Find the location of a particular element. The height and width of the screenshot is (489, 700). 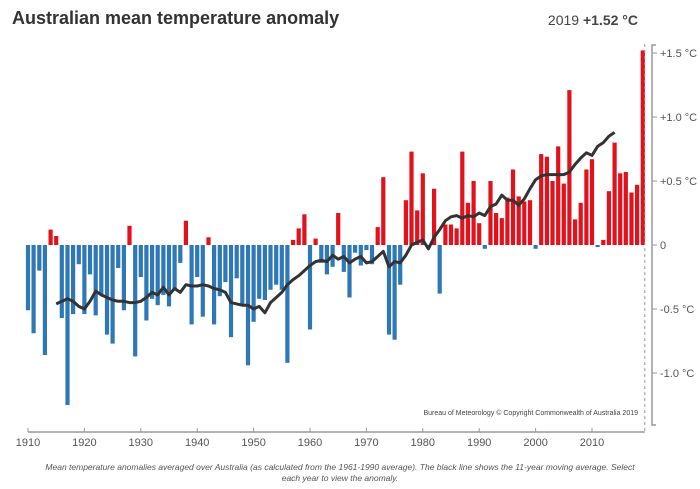

bar-1996 is located at coordinates (513, 207).